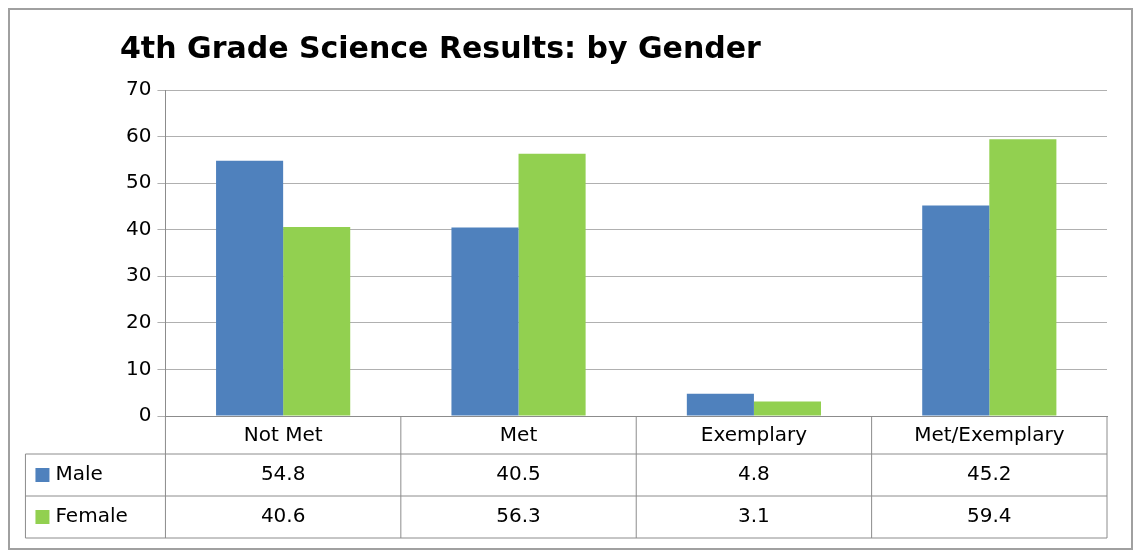  What do you see at coordinates (518, 434) in the screenshot?
I see `x-tick-label: Met` at bounding box center [518, 434].